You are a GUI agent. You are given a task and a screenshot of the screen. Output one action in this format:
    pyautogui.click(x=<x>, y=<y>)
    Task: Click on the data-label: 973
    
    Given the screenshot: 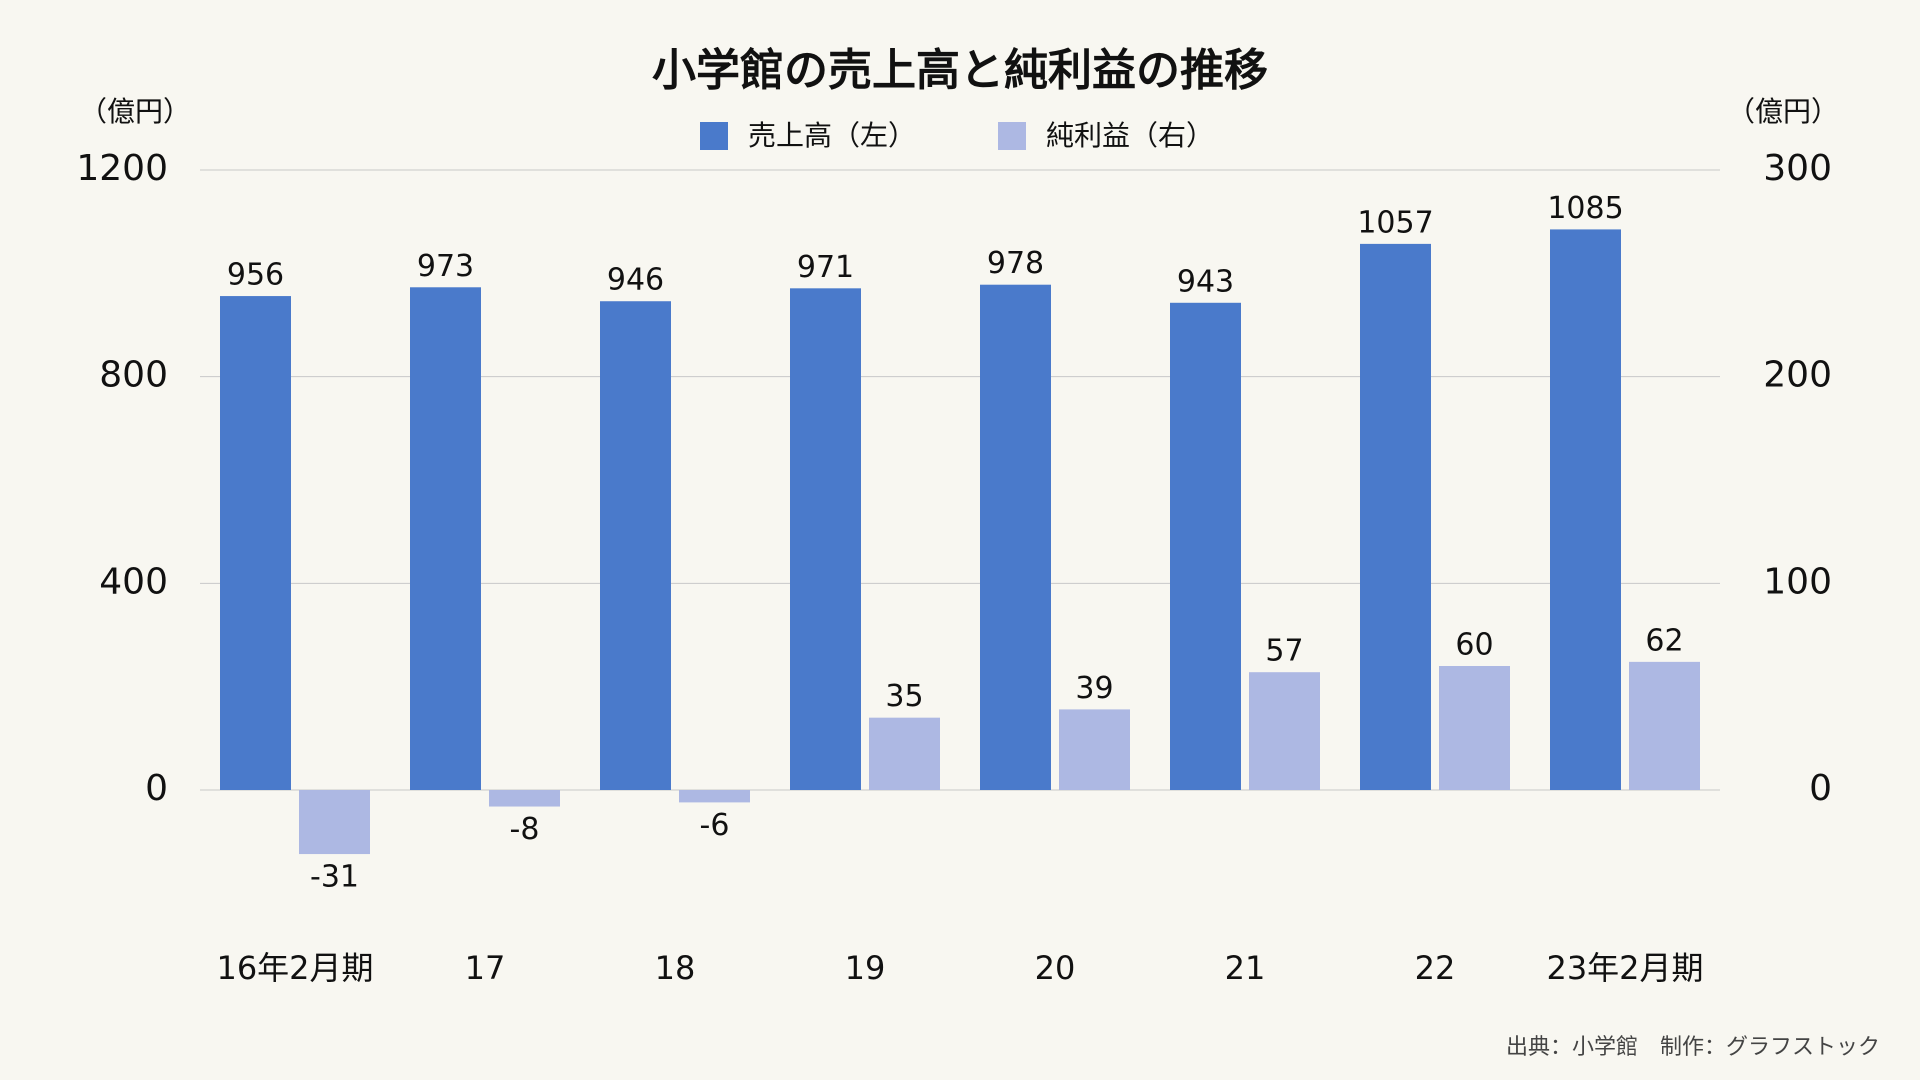 What is the action you would take?
    pyautogui.click(x=445, y=266)
    